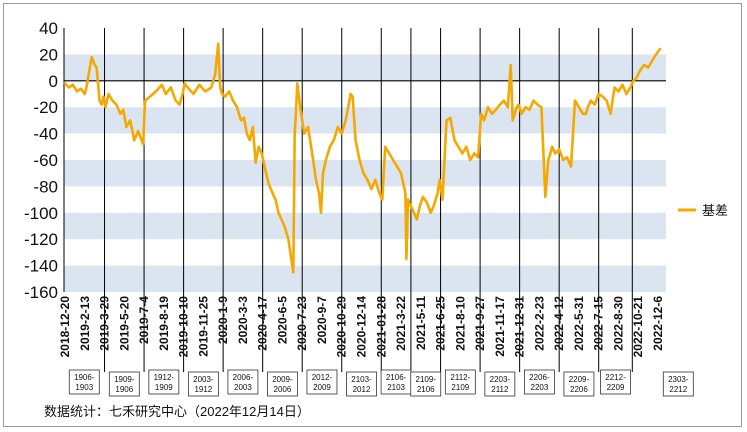  I want to click on contract-label: 2206-, so click(539, 377).